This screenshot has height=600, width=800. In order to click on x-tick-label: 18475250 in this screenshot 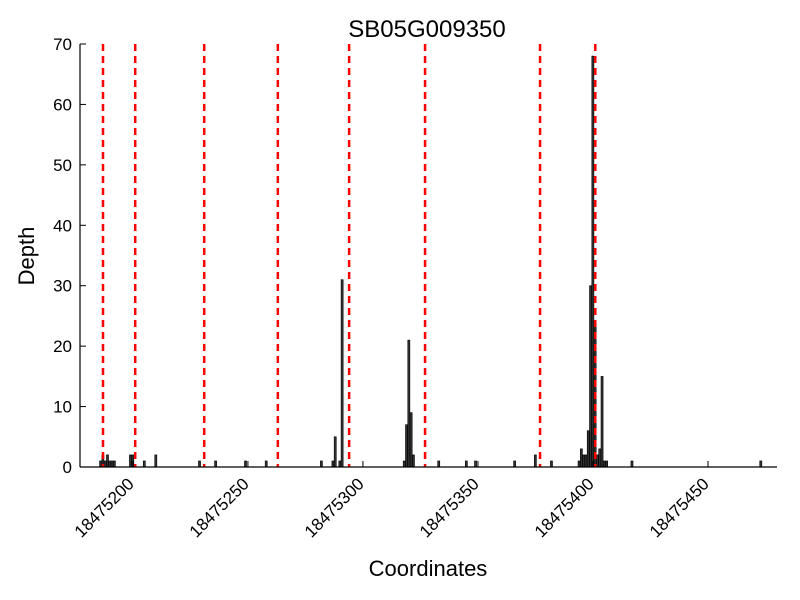, I will do `click(219, 507)`.